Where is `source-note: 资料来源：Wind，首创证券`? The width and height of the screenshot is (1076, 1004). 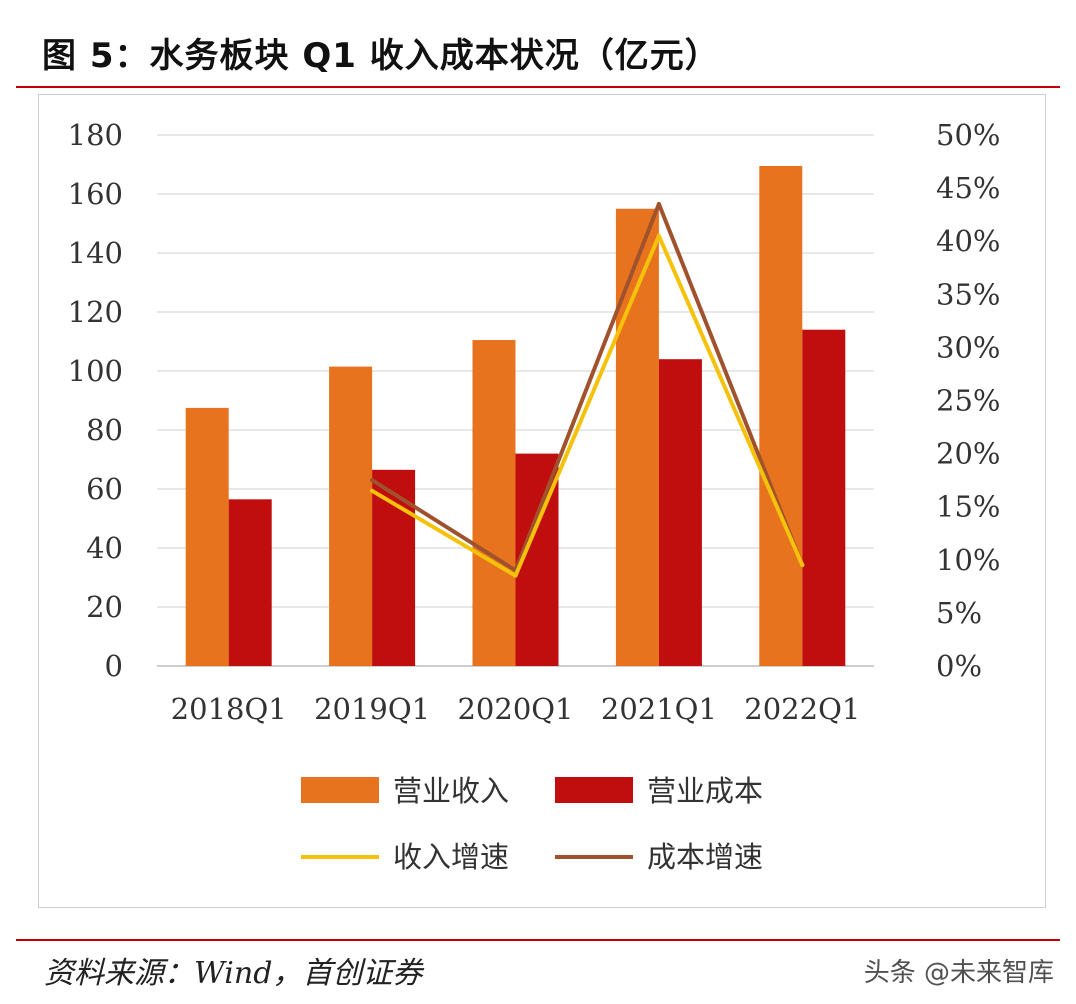 source-note: 资料来源：Wind，首创证券 is located at coordinates (233, 973).